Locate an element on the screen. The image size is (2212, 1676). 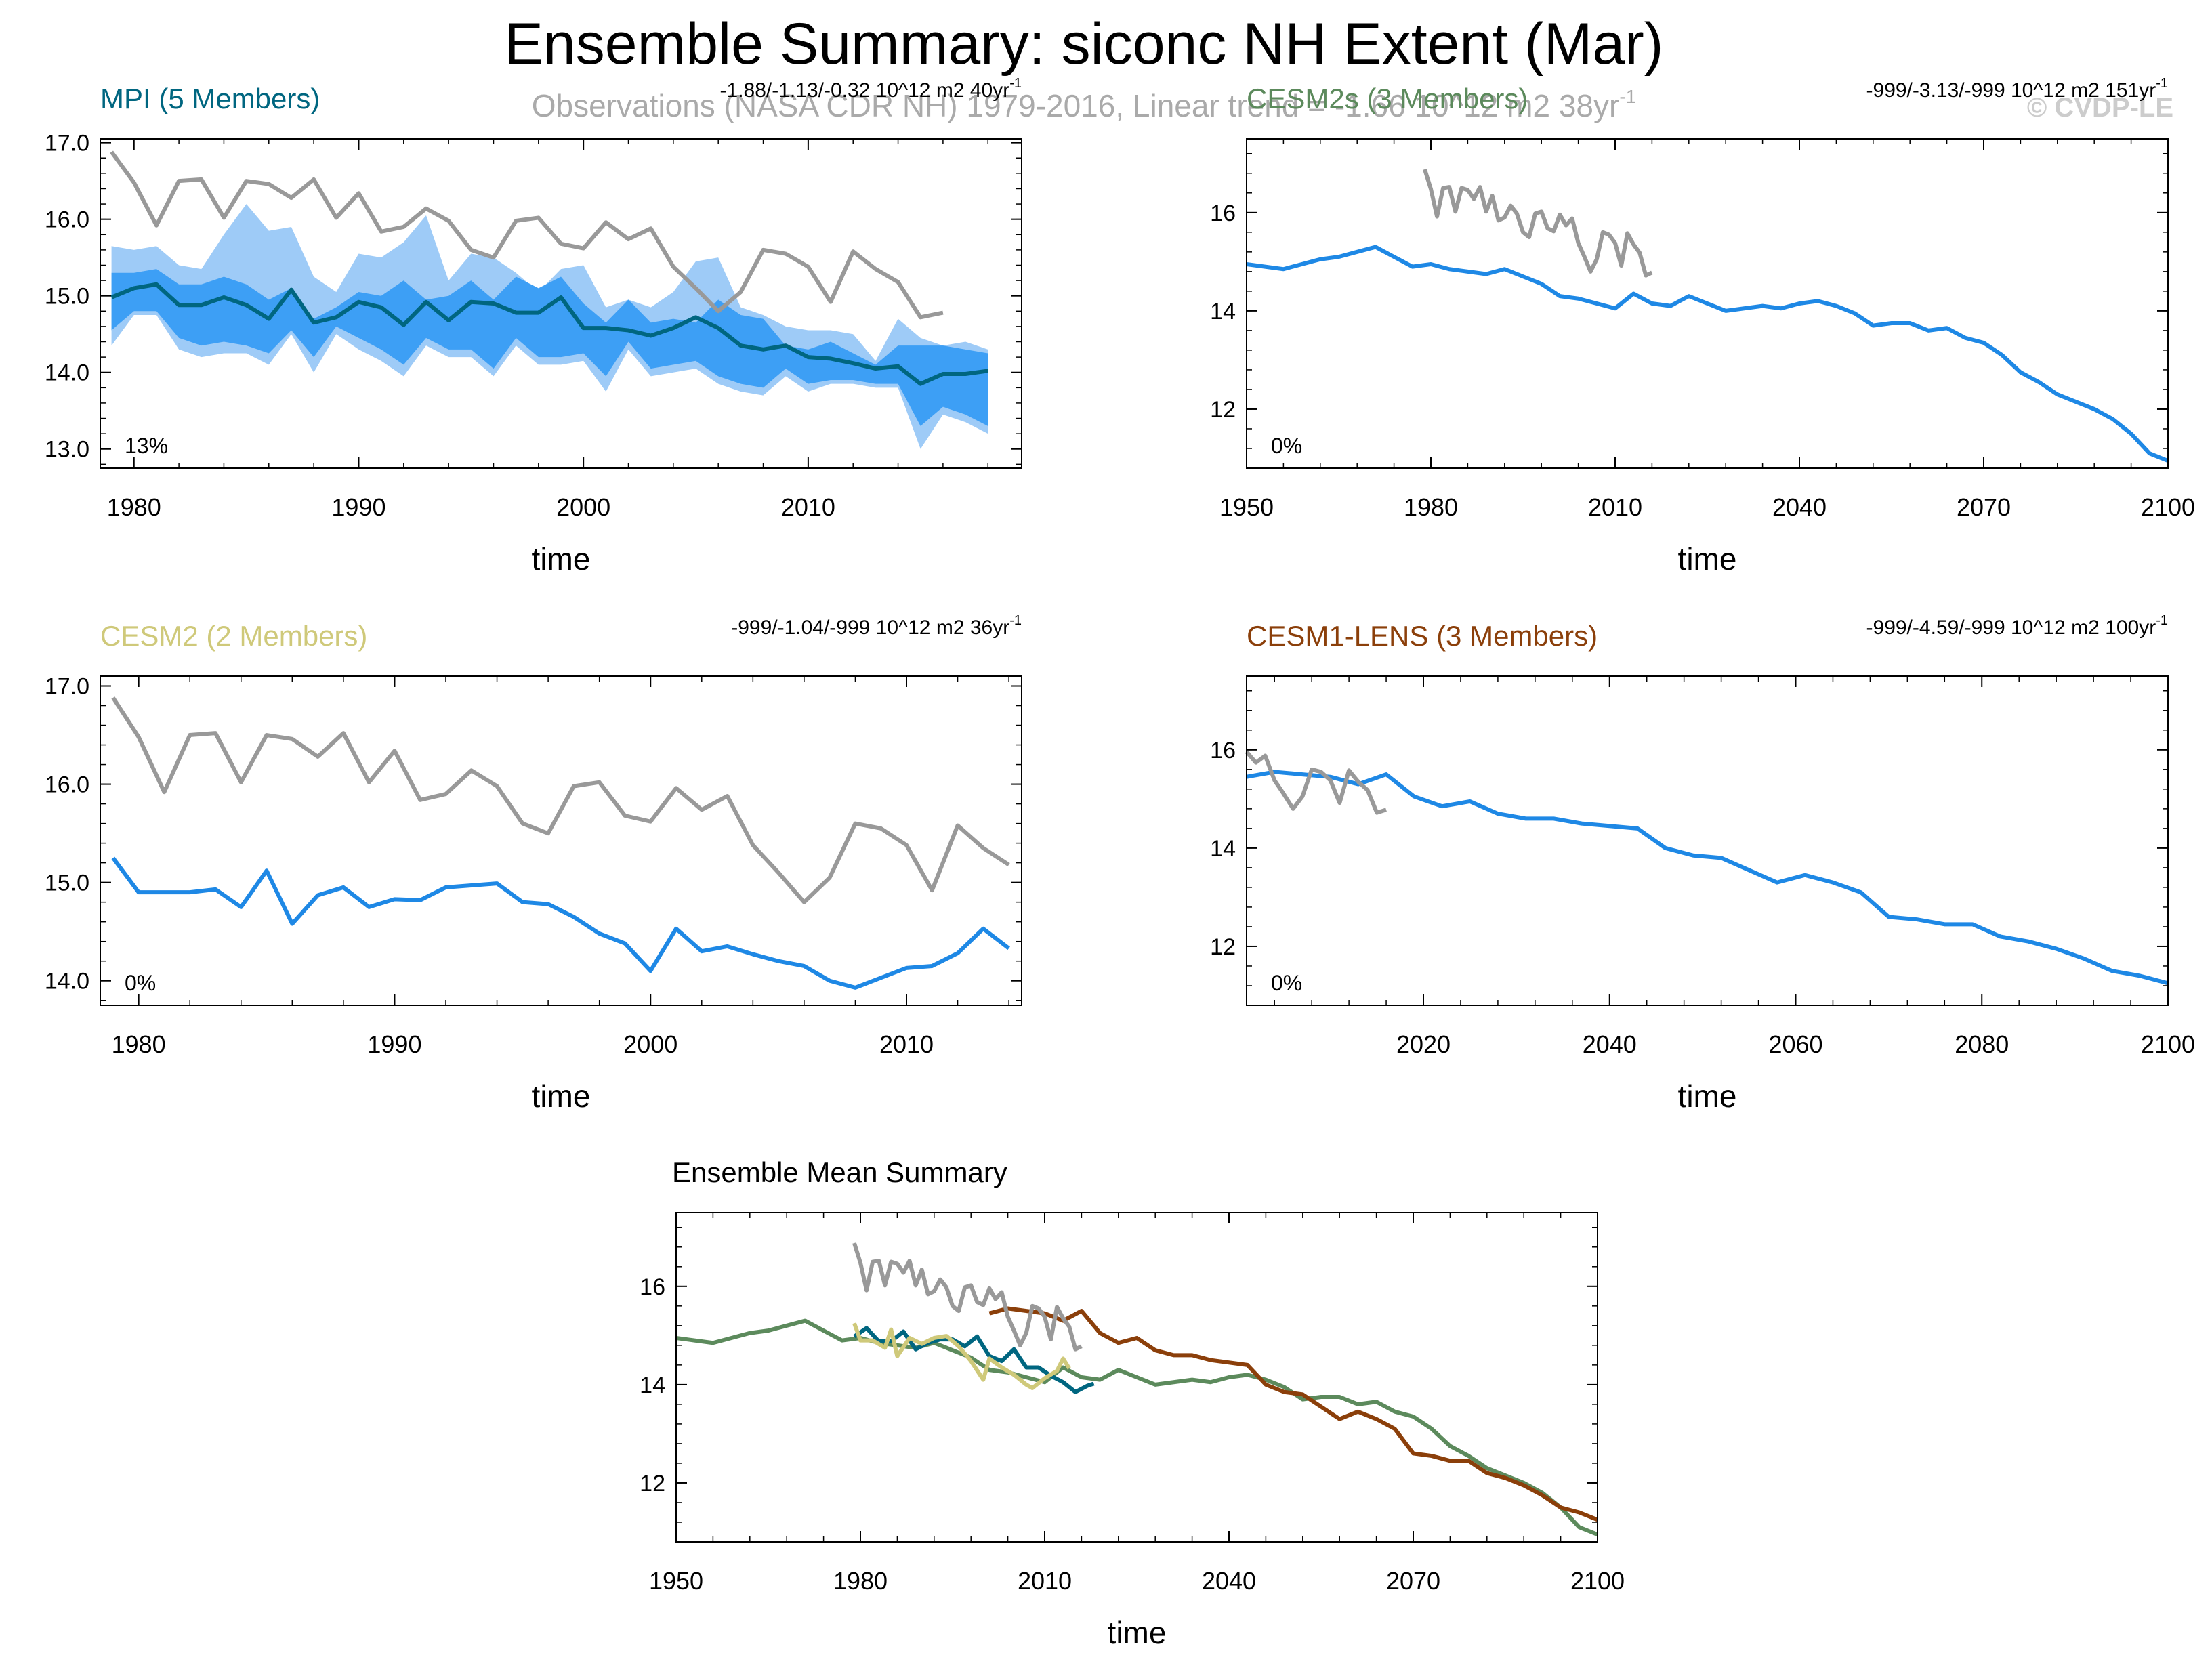
watermark: © CVDP-LE is located at coordinates (2100, 108).